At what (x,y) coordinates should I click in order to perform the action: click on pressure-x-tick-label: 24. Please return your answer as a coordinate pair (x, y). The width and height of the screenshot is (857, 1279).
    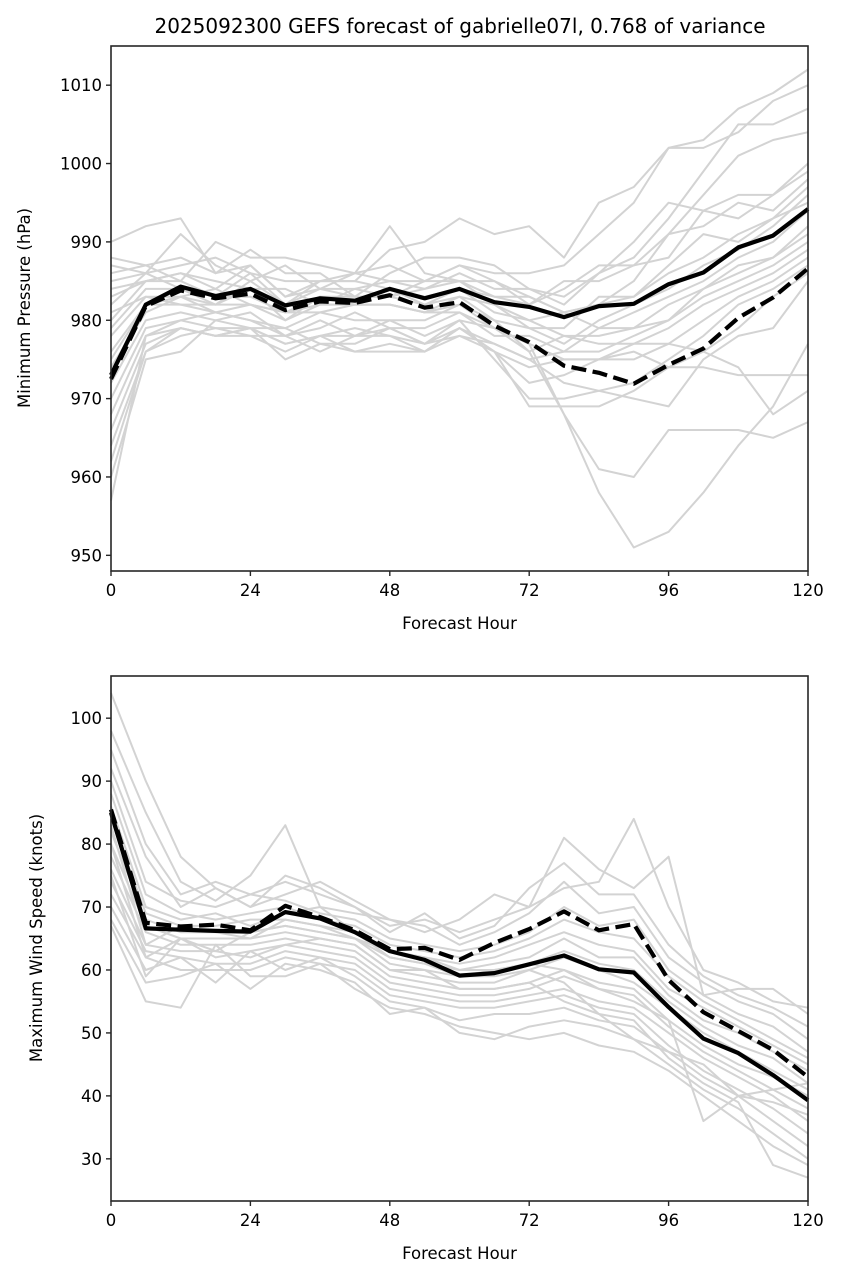
    Looking at the image, I should click on (250, 590).